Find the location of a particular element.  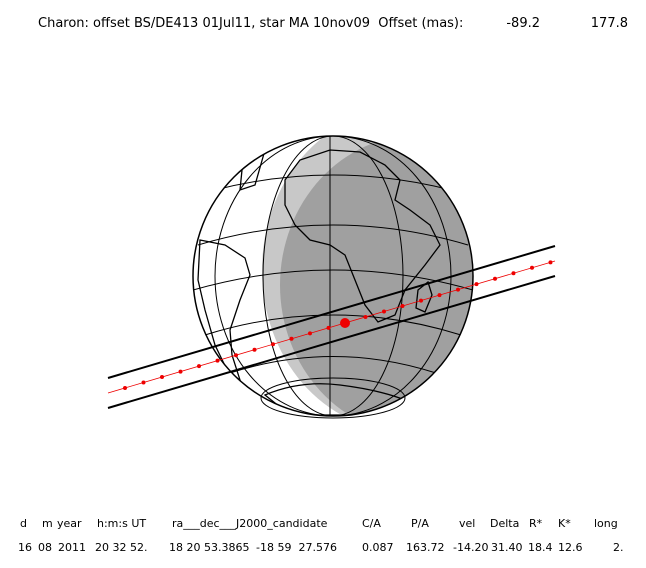

table-header: ra___dec___J2000_candidate is located at coordinates (250, 523).